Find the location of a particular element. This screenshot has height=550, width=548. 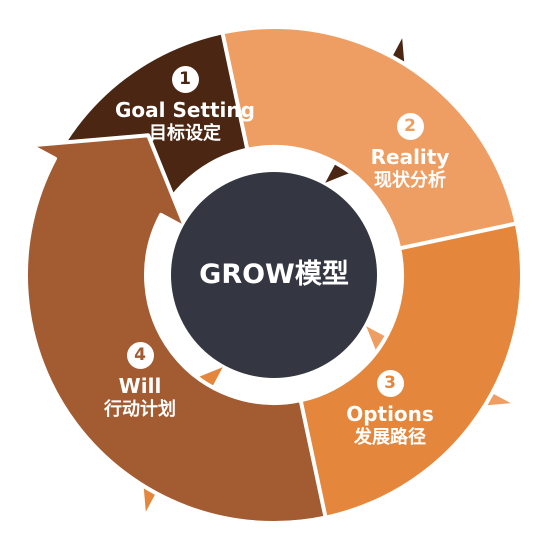

center-title: GROW模型 is located at coordinates (274, 274).